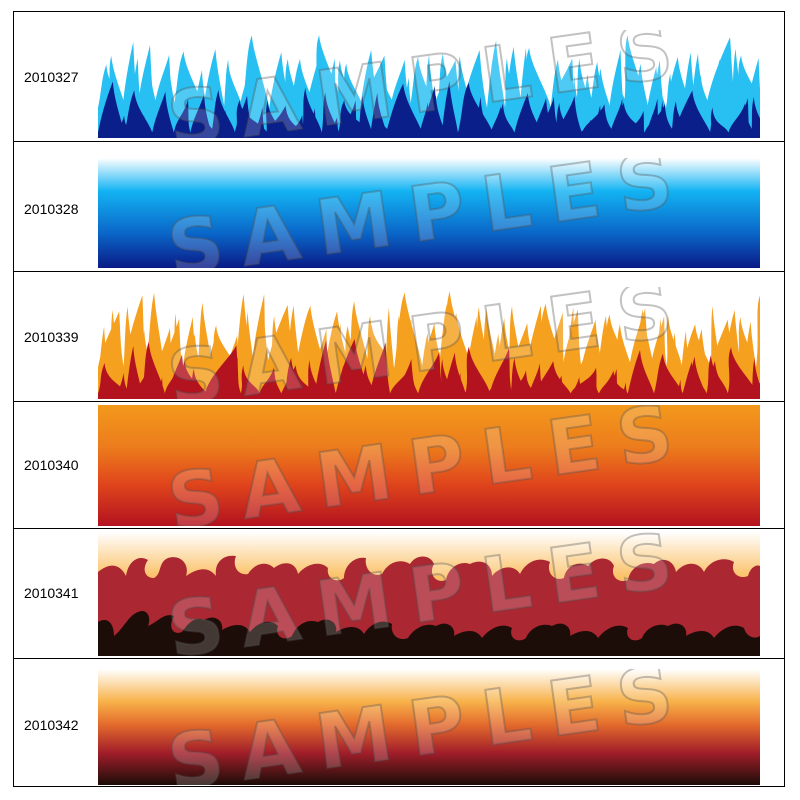  Describe the element at coordinates (51, 77) in the screenshot. I see `swatch-code: 2010327` at that location.